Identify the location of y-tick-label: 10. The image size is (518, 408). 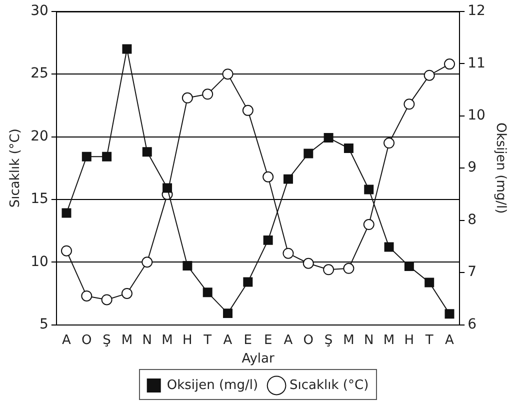
(39, 262).